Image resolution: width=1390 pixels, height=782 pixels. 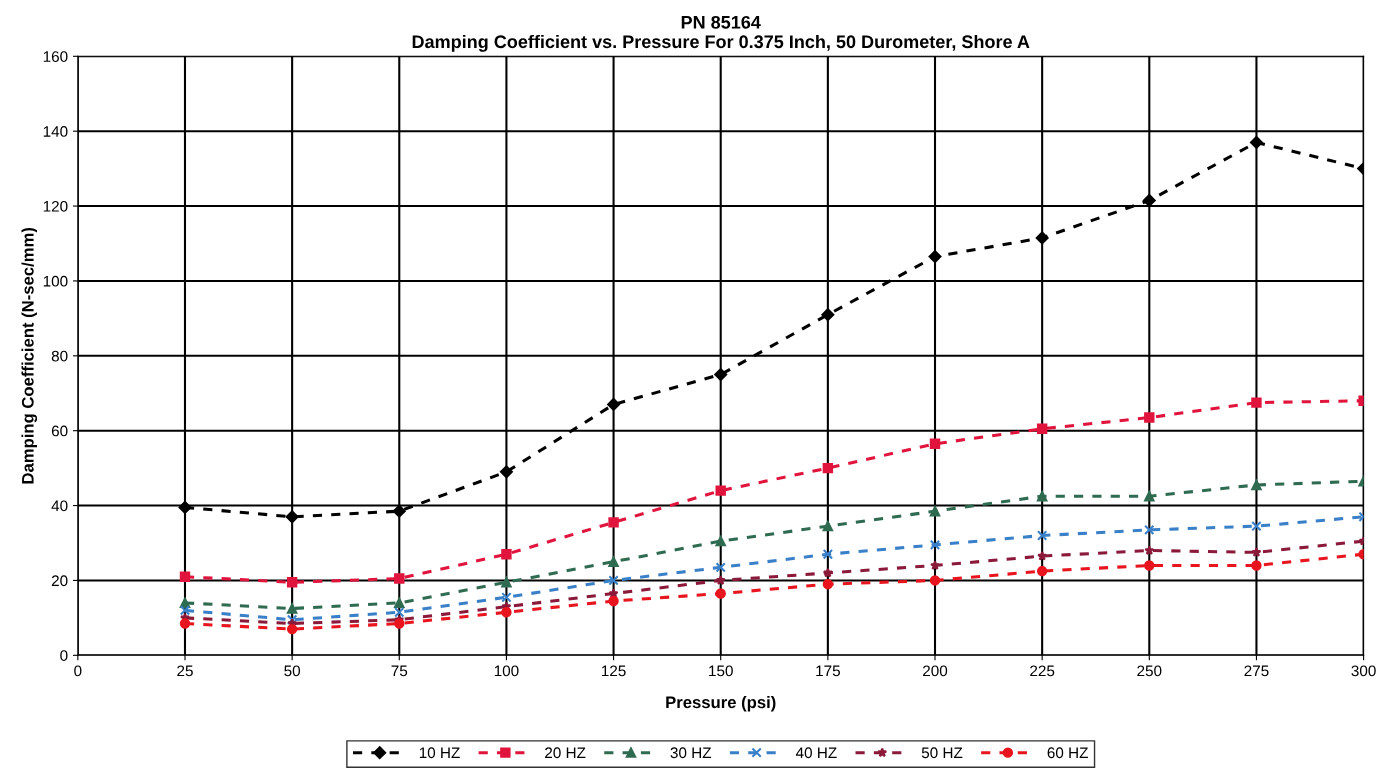 What do you see at coordinates (1363, 671) in the screenshot?
I see `x-tick-label: 300` at bounding box center [1363, 671].